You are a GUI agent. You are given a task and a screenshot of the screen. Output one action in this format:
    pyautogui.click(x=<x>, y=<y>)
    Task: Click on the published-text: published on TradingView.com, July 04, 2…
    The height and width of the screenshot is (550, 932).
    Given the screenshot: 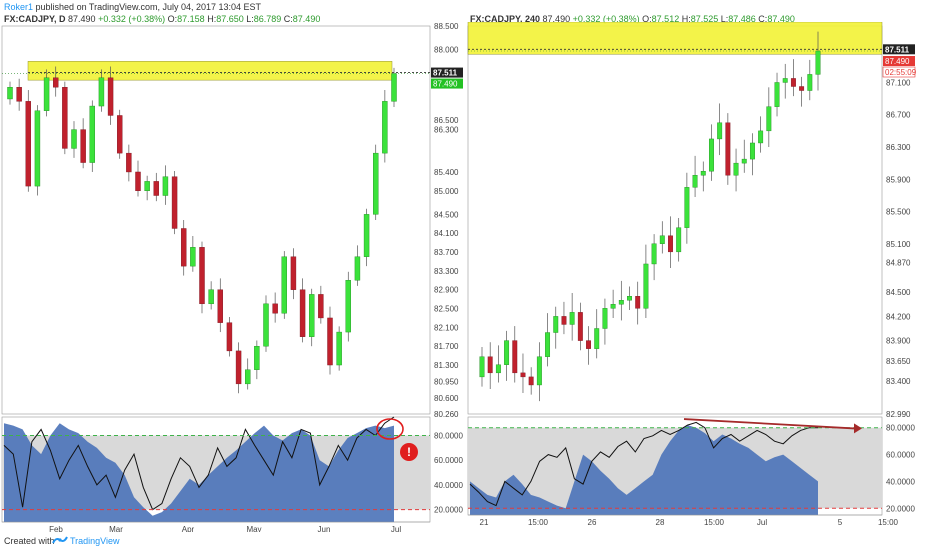 What is the action you would take?
    pyautogui.click(x=148, y=7)
    